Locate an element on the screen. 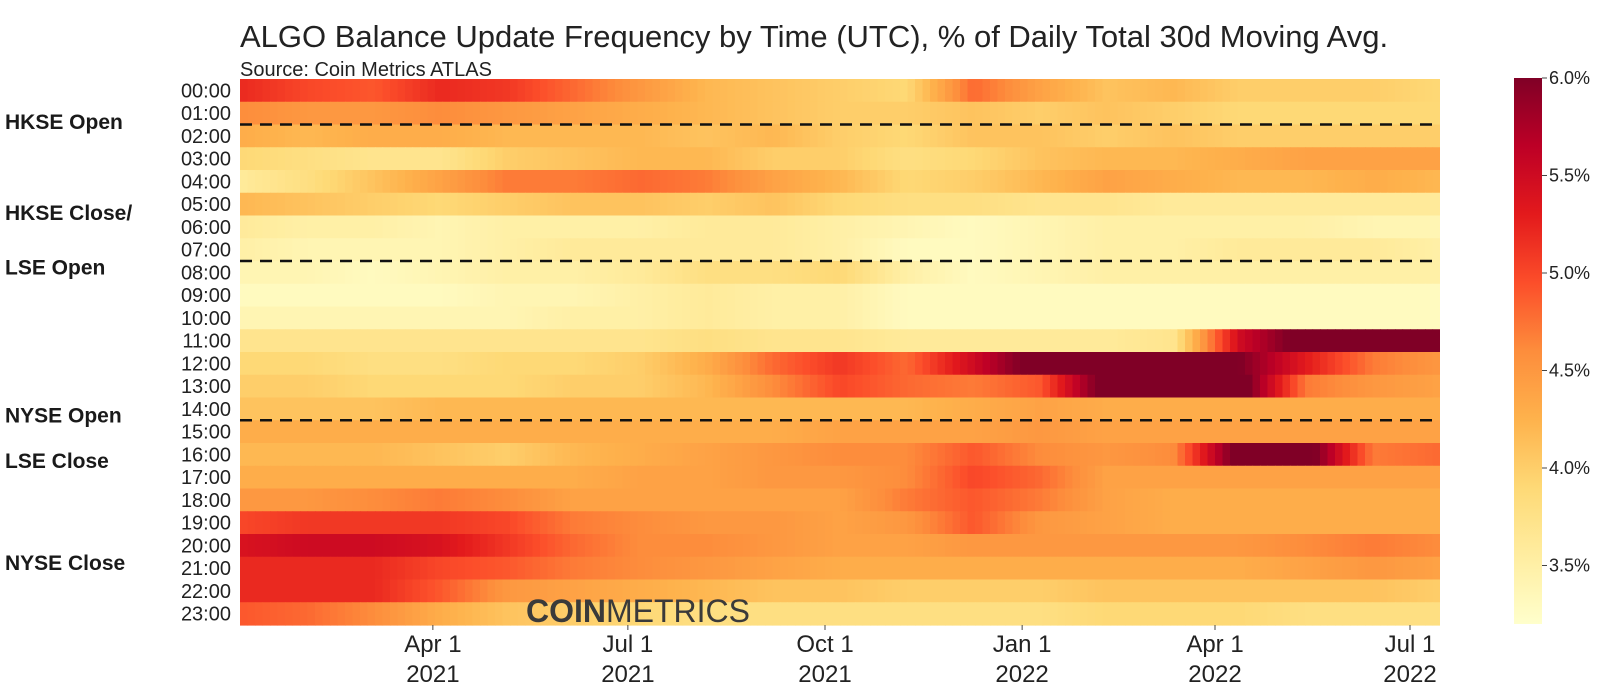  y-tick-label: 16:00 is located at coordinates (206, 455).